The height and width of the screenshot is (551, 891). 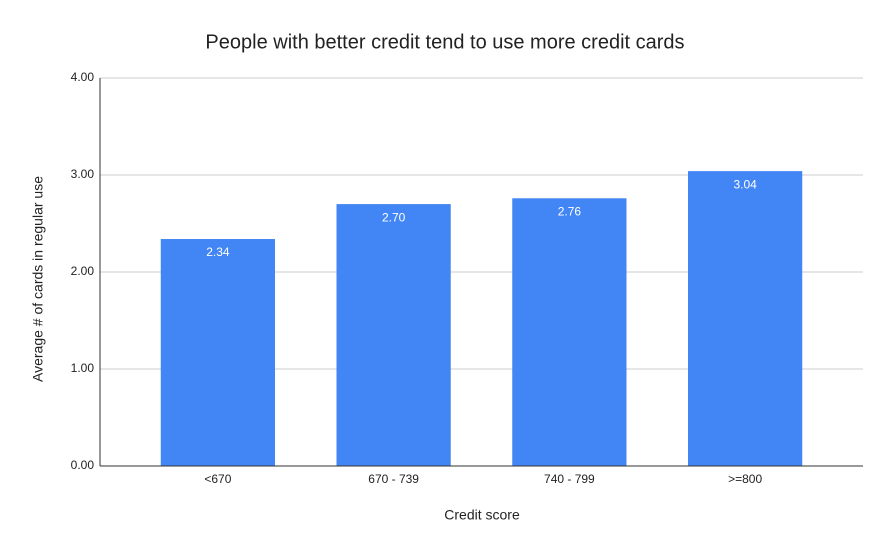 What do you see at coordinates (83, 77) in the screenshot?
I see `y-tick-label: 4.00` at bounding box center [83, 77].